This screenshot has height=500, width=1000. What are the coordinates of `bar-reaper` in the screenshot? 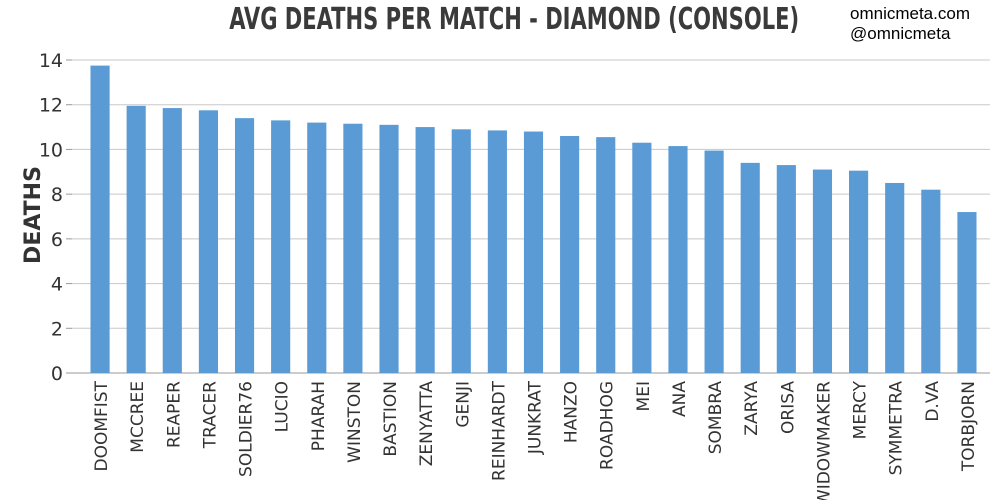 It's located at (172, 240).